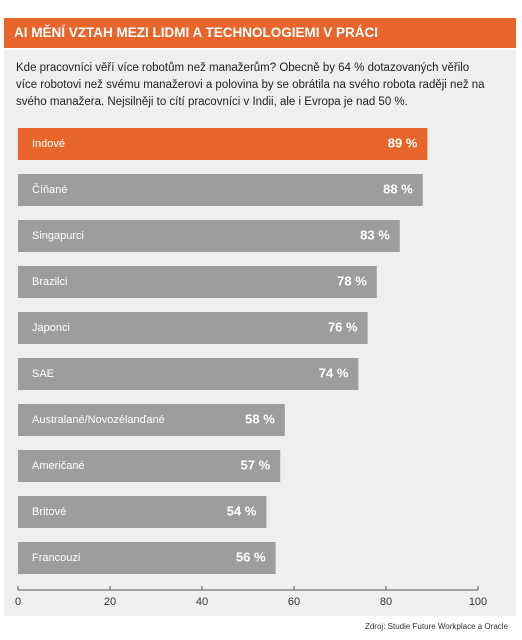 The width and height of the screenshot is (522, 640). Describe the element at coordinates (403, 142) in the screenshot. I see `value-label: 89 %` at that location.